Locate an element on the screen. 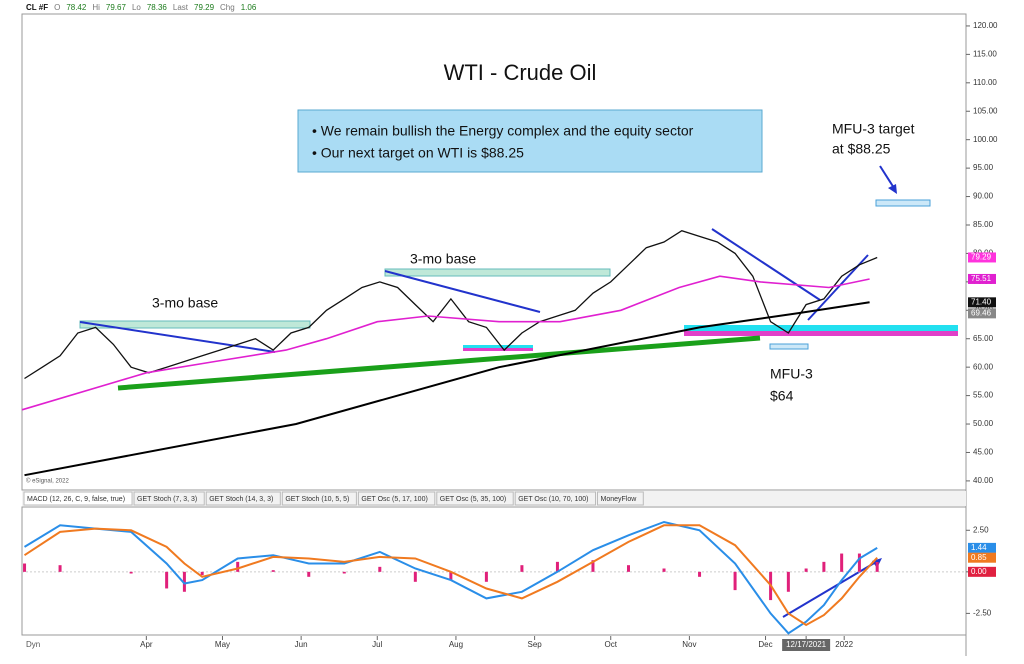 Image resolution: width=1024 pixels, height=664 pixels. annotation: $64 is located at coordinates (782, 396).